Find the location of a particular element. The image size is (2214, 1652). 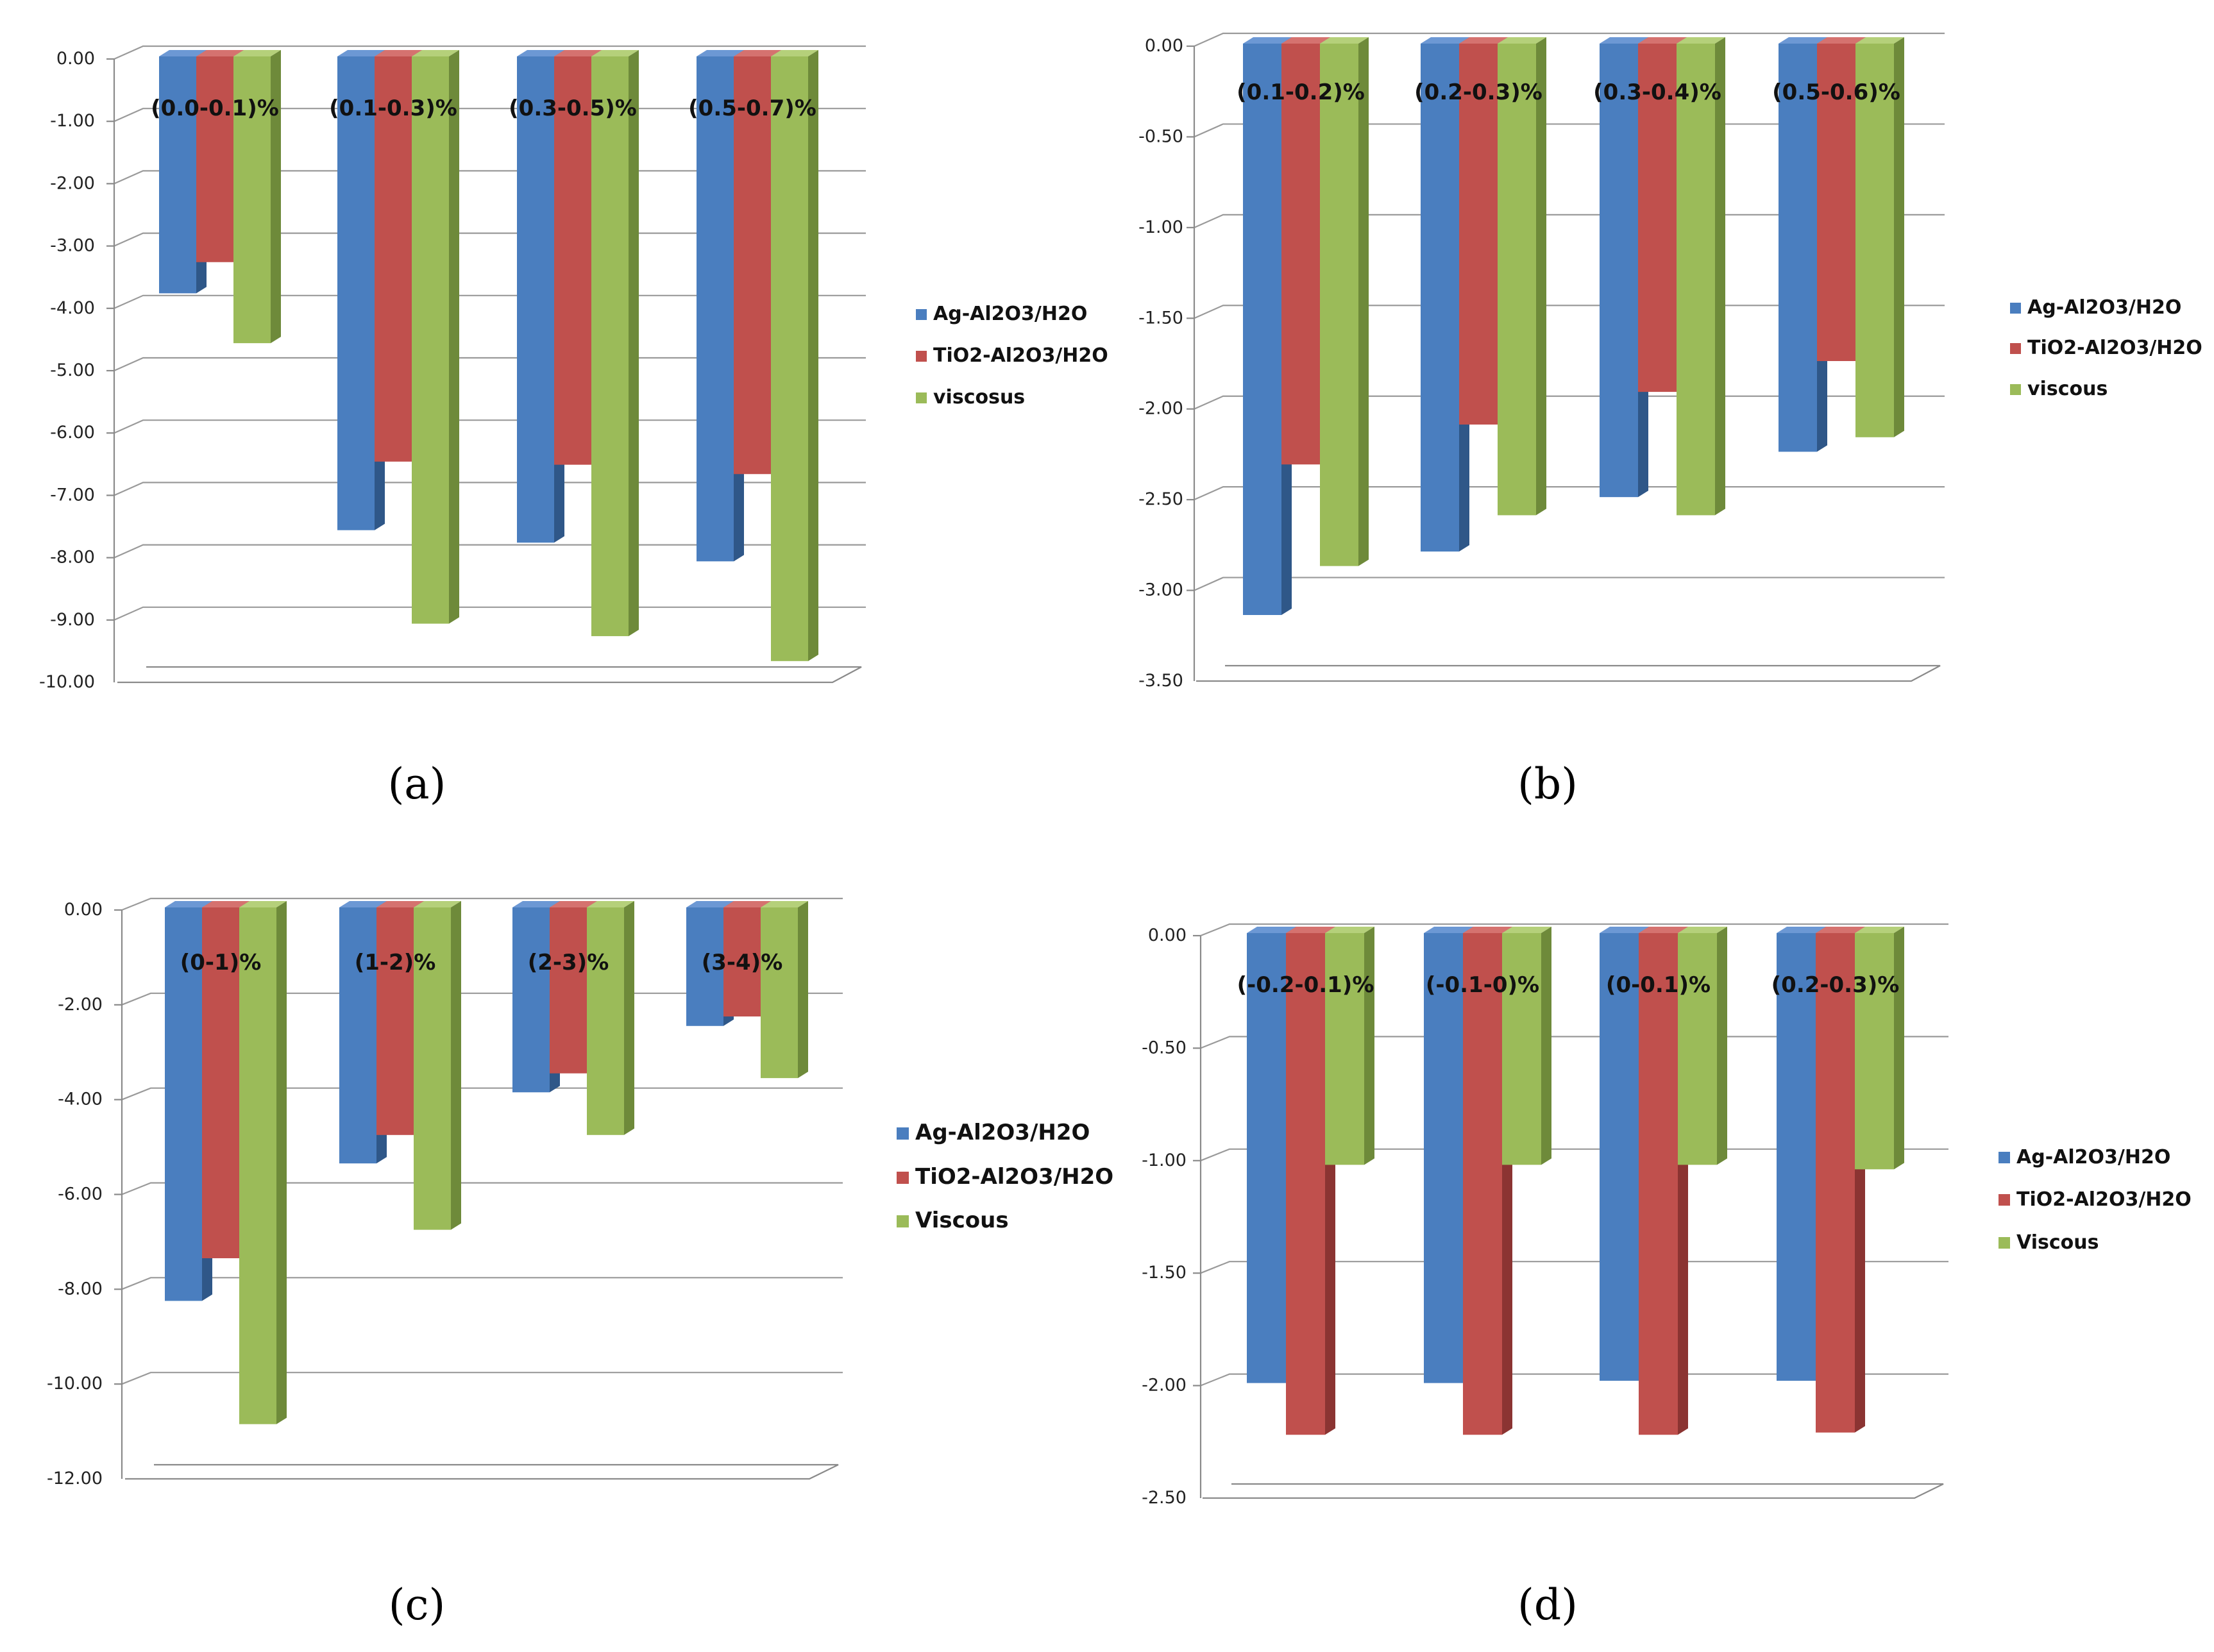

category-label: (2-3)% is located at coordinates (568, 962).